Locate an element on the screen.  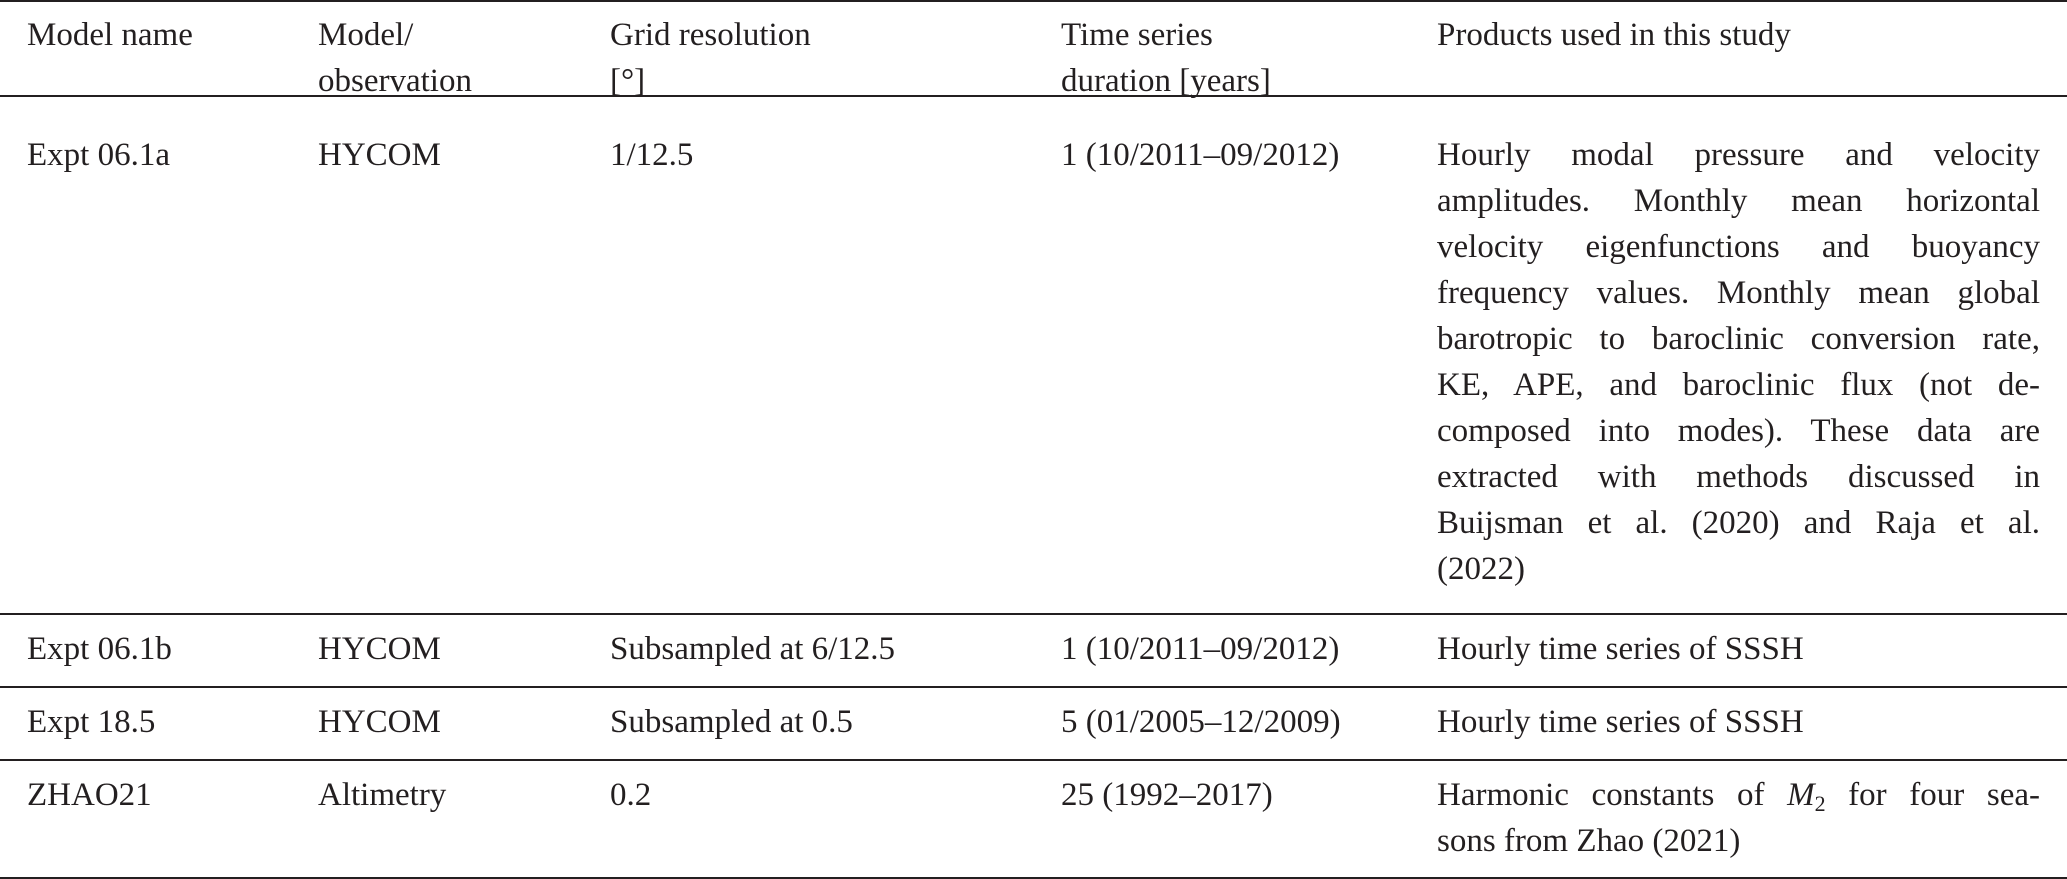
cell-duration: 25 (1992–2017) is located at coordinates (1167, 795).